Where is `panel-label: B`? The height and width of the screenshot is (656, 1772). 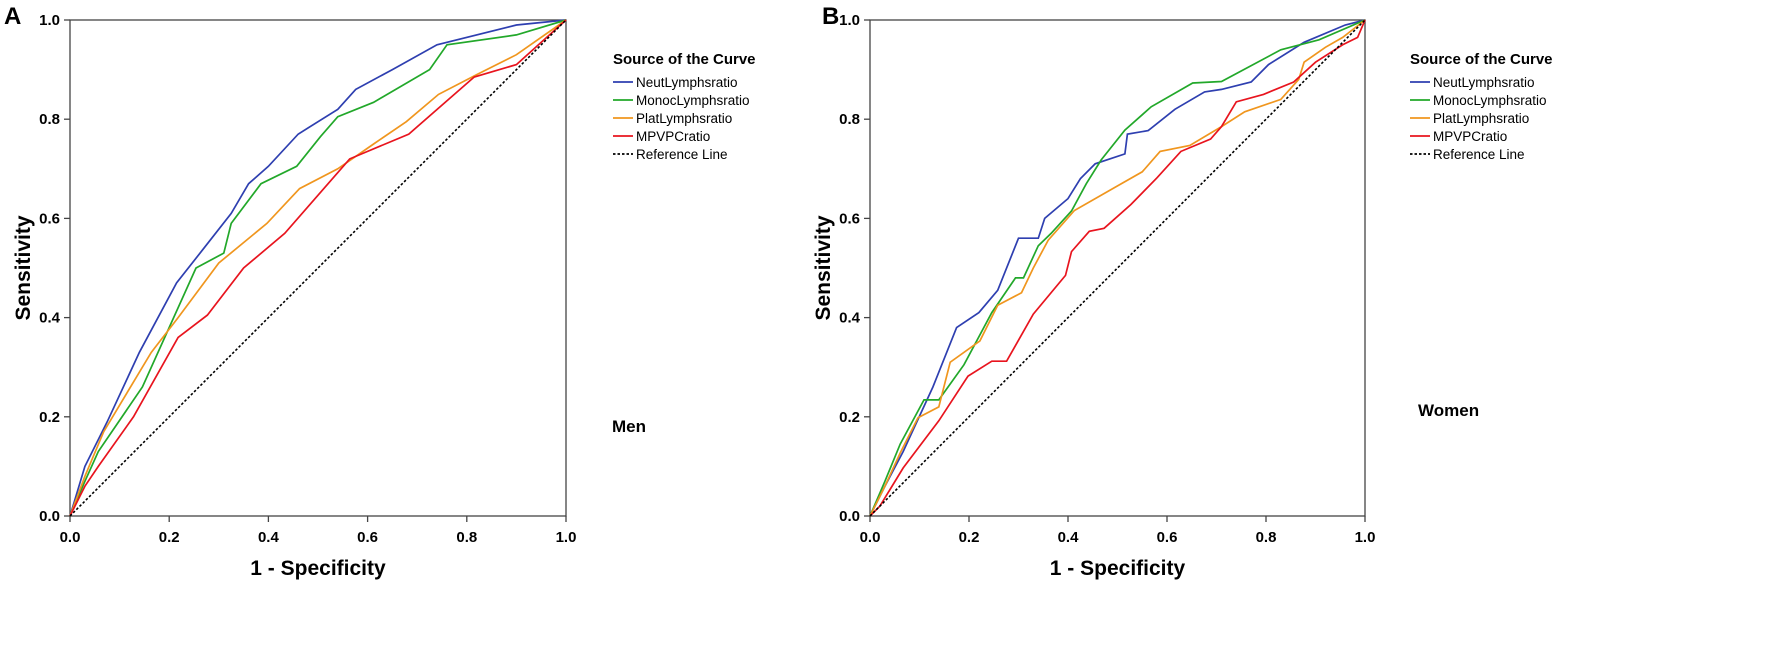 panel-label: B is located at coordinates (830, 16).